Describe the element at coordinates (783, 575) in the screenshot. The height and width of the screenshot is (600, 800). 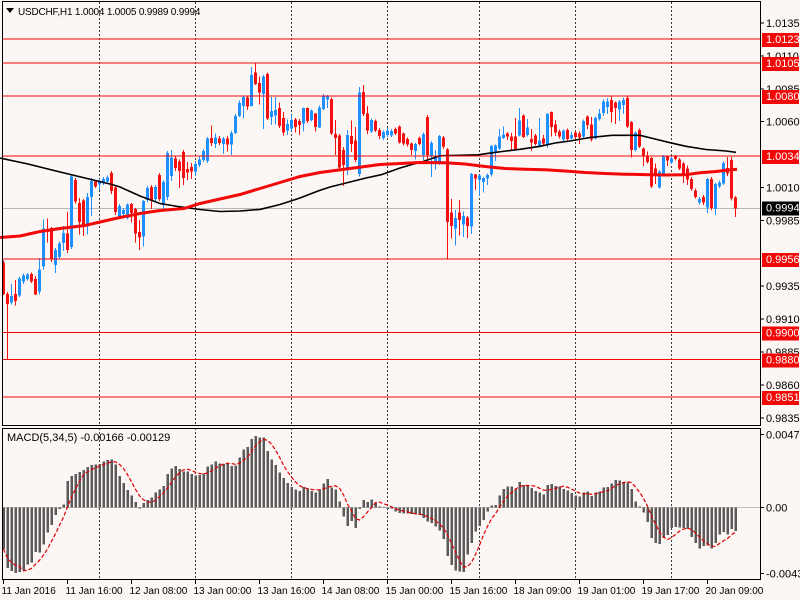
I see `svg-text: -0.00434` at that location.